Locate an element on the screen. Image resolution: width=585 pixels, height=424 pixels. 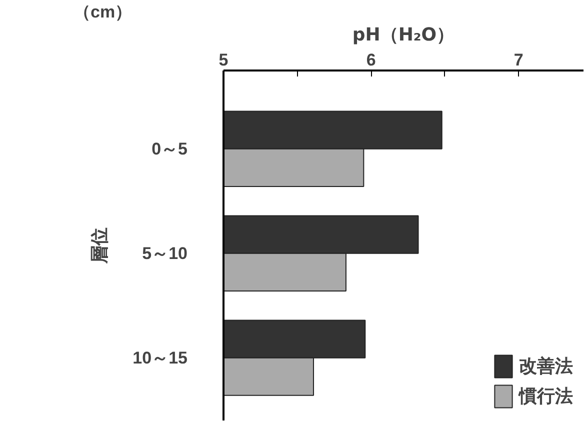
y-tick-label: 5～10 is located at coordinates (165, 253).